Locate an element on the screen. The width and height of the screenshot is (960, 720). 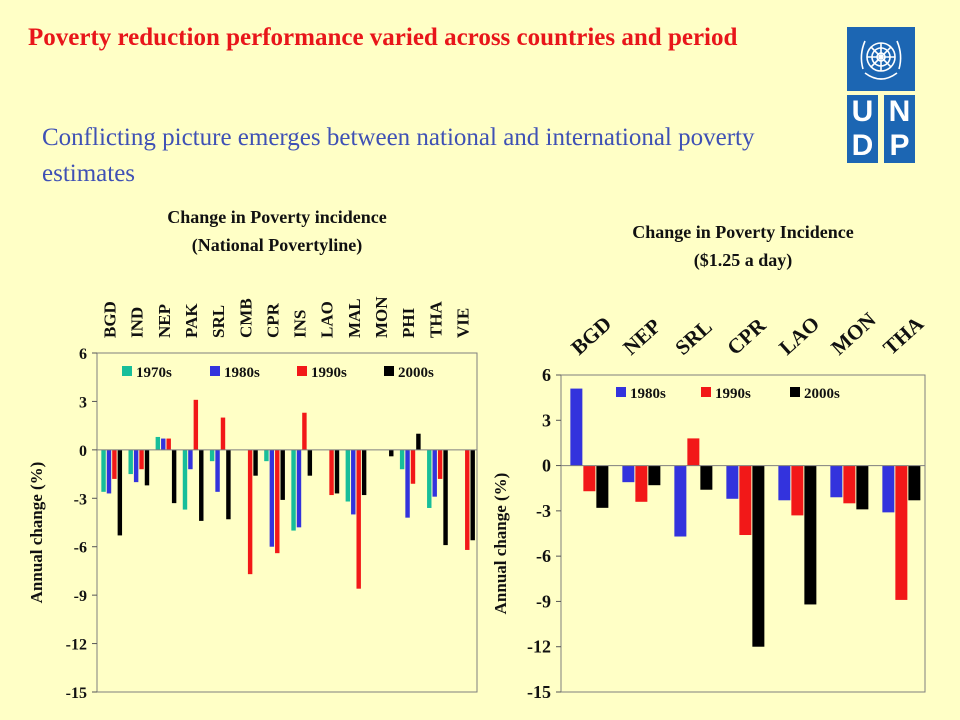
chart2-bar-1990s-CPR is located at coordinates (745, 500).